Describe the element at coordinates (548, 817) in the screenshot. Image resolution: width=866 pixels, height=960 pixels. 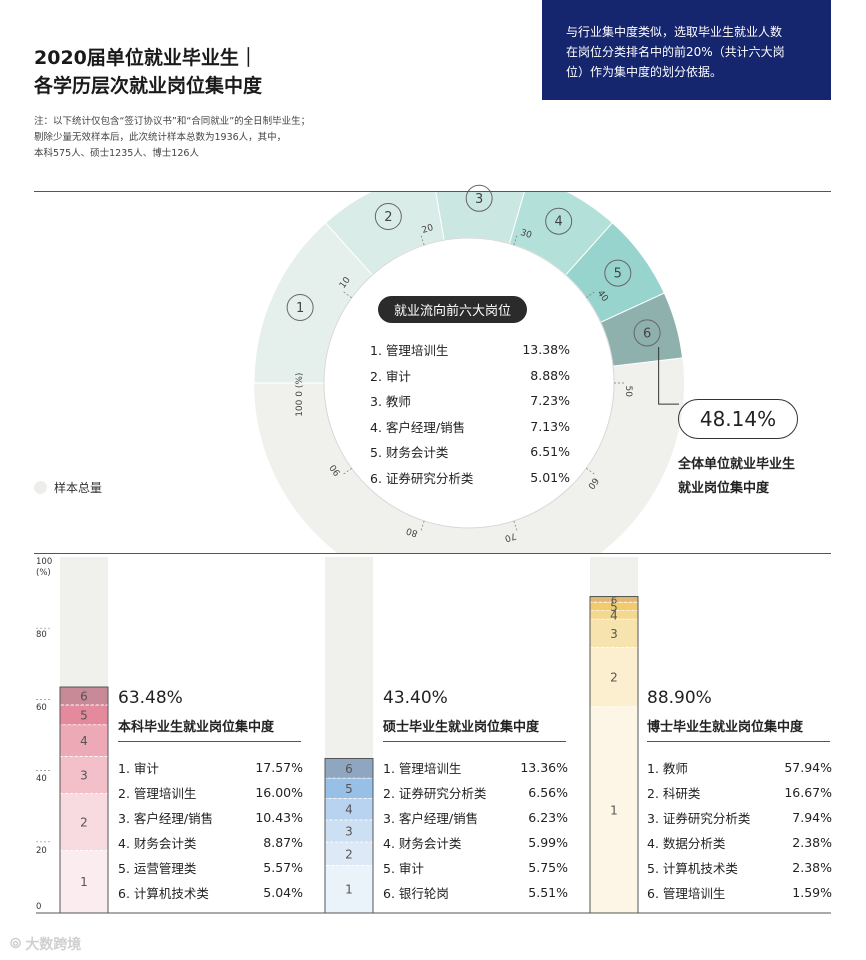
I see `item-value: 6.23%` at that location.